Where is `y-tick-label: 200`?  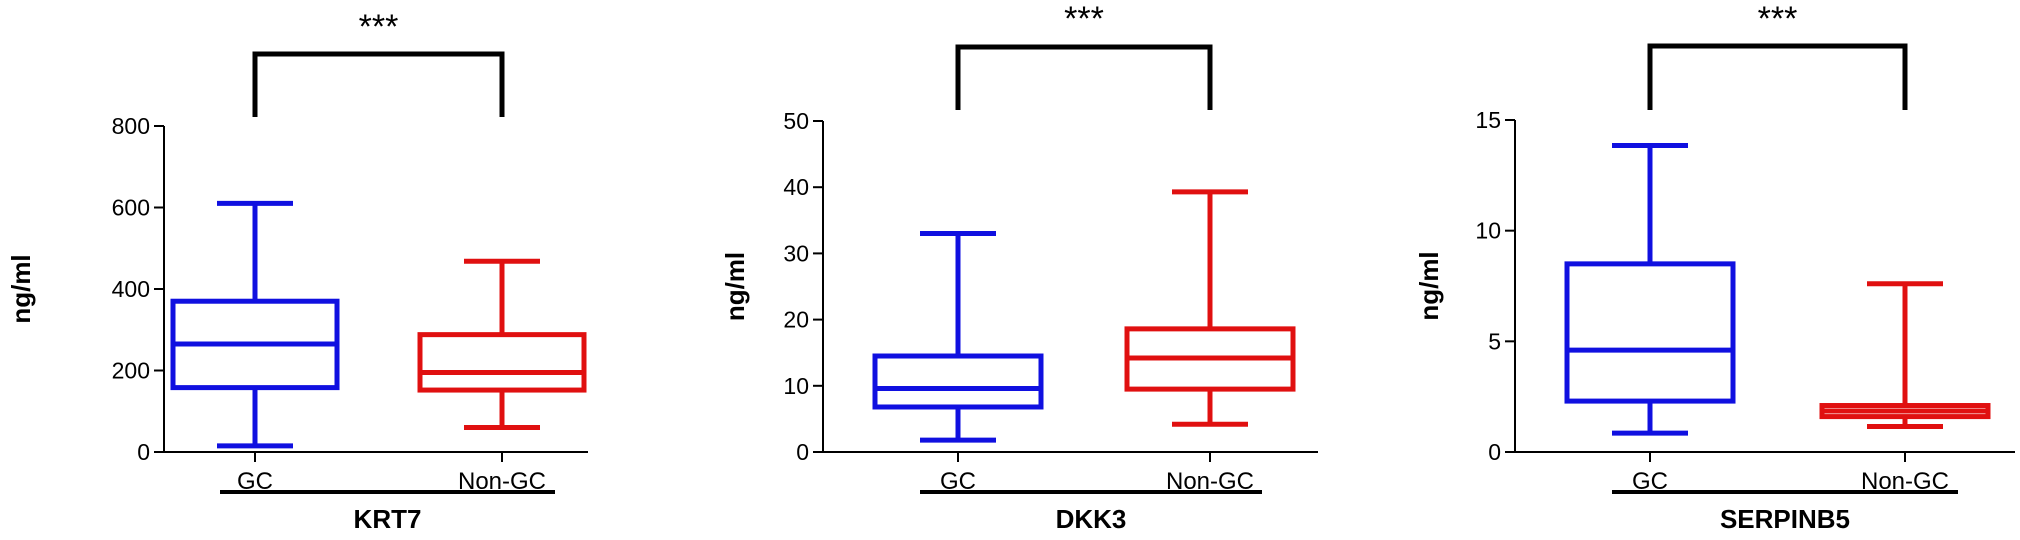
y-tick-label: 200 is located at coordinates (131, 371).